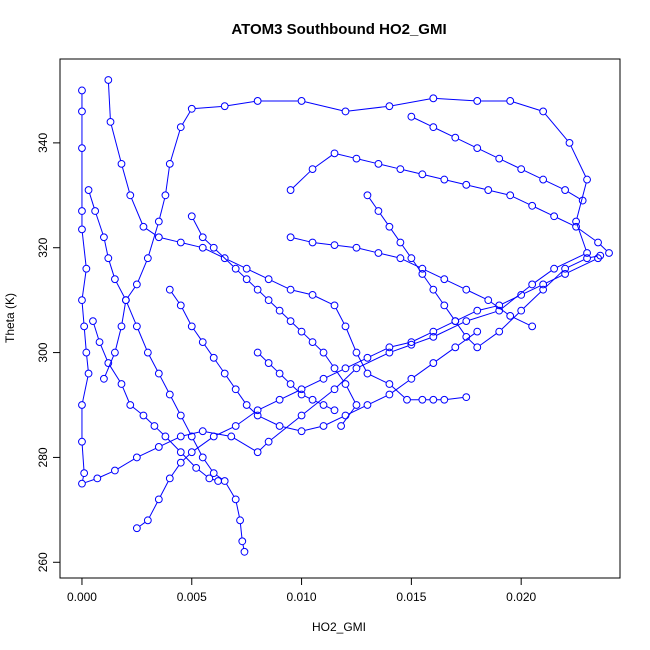 This screenshot has height=650, width=650. I want to click on x-tick-label: 0.010, so click(302, 597).